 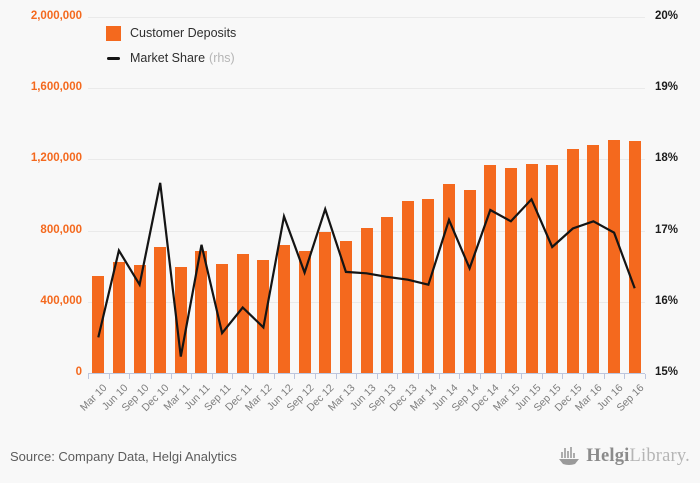 What do you see at coordinates (123, 456) in the screenshot?
I see `source-note: Source: Company Data, Helgi Analytics` at bounding box center [123, 456].